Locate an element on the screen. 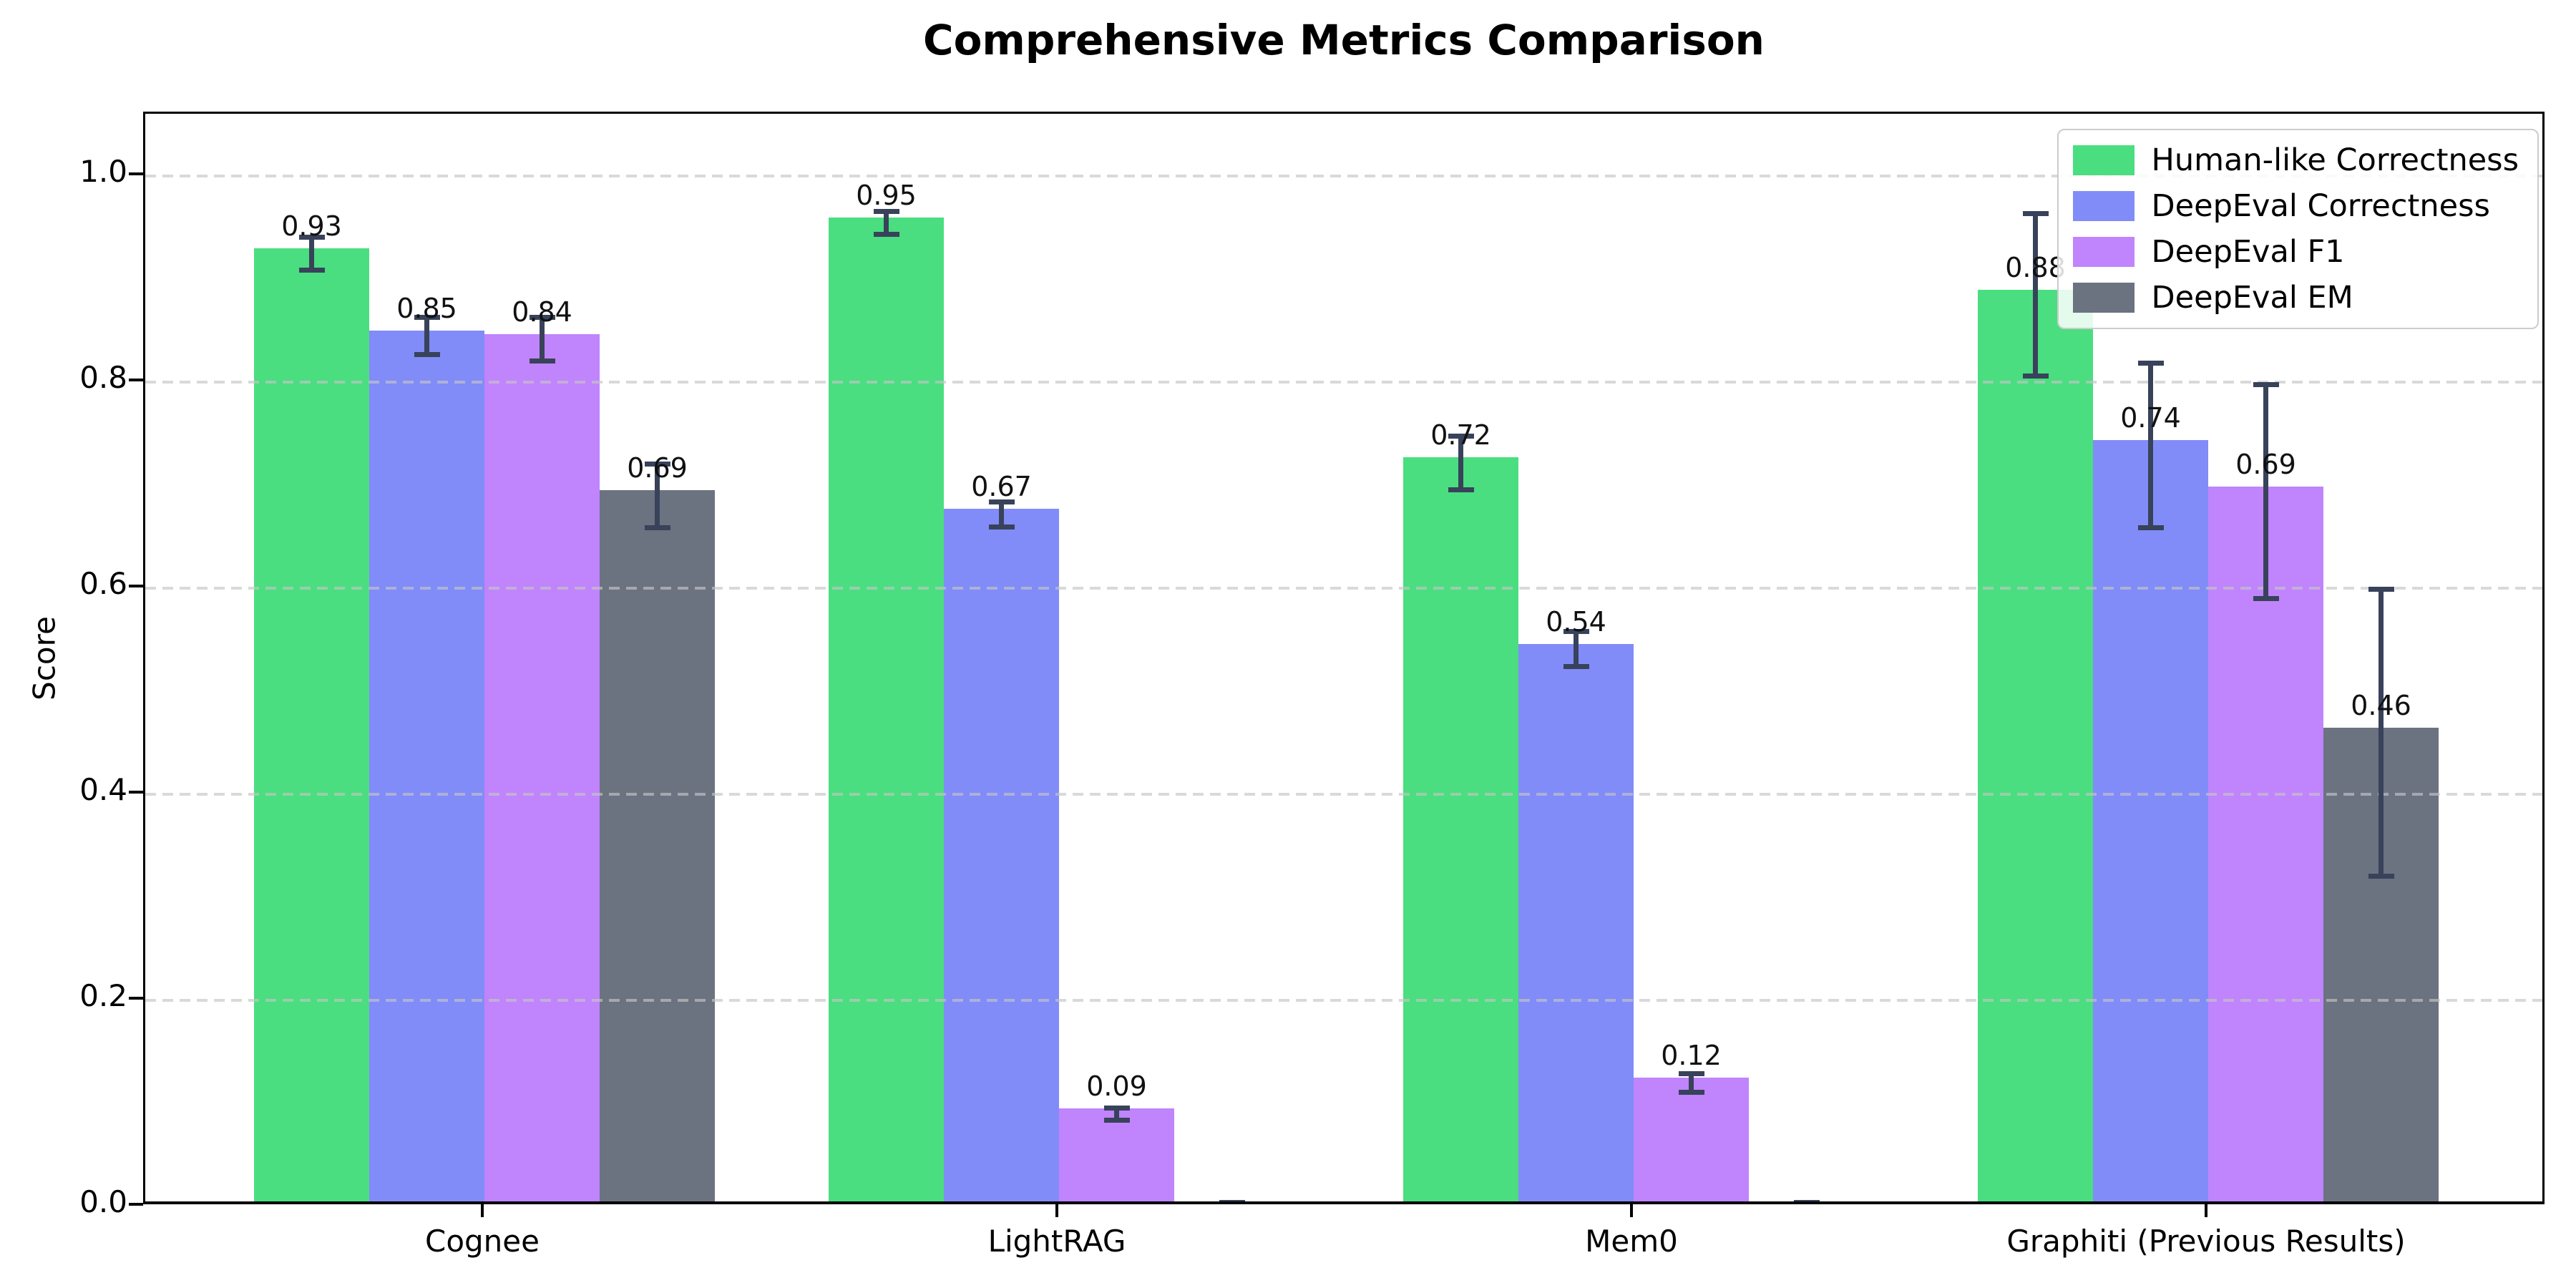  legend-item: Human-like Correctness is located at coordinates (2295, 160).